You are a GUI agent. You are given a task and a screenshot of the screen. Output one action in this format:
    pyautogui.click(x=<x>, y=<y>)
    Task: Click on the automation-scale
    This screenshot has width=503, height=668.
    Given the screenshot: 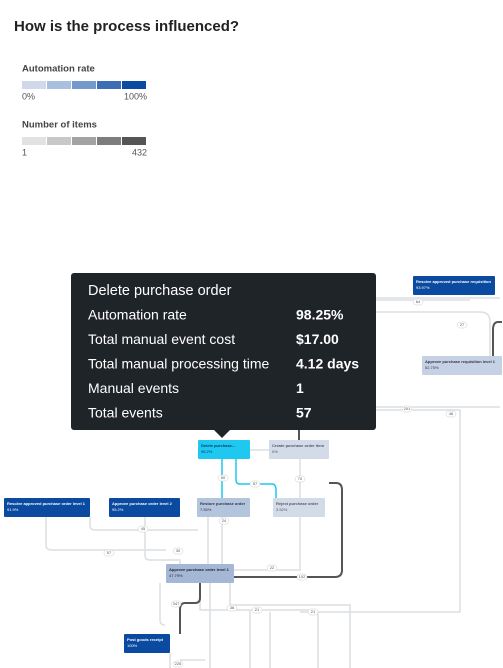 What is the action you would take?
    pyautogui.click(x=84, y=85)
    